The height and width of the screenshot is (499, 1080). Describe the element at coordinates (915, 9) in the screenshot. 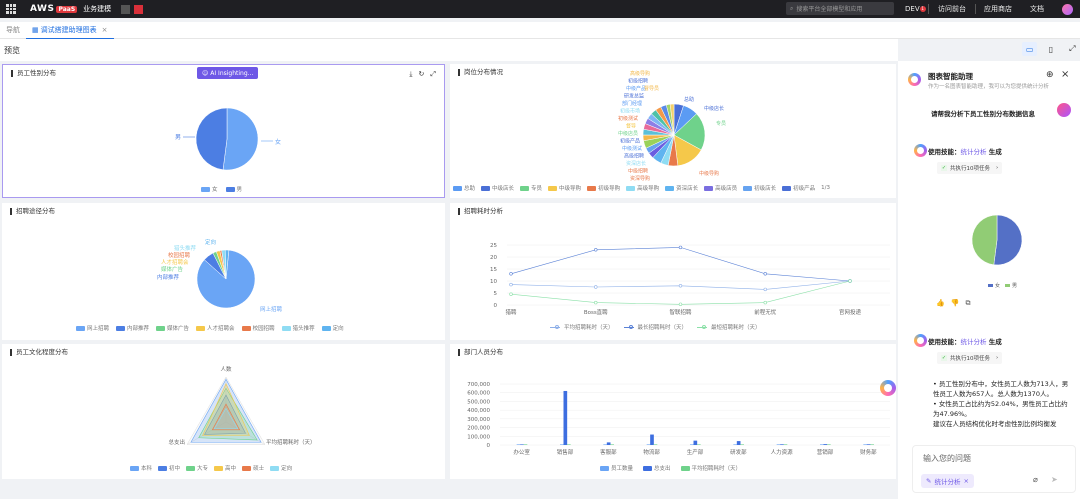

I see `env-switcher: DEV 1` at that location.